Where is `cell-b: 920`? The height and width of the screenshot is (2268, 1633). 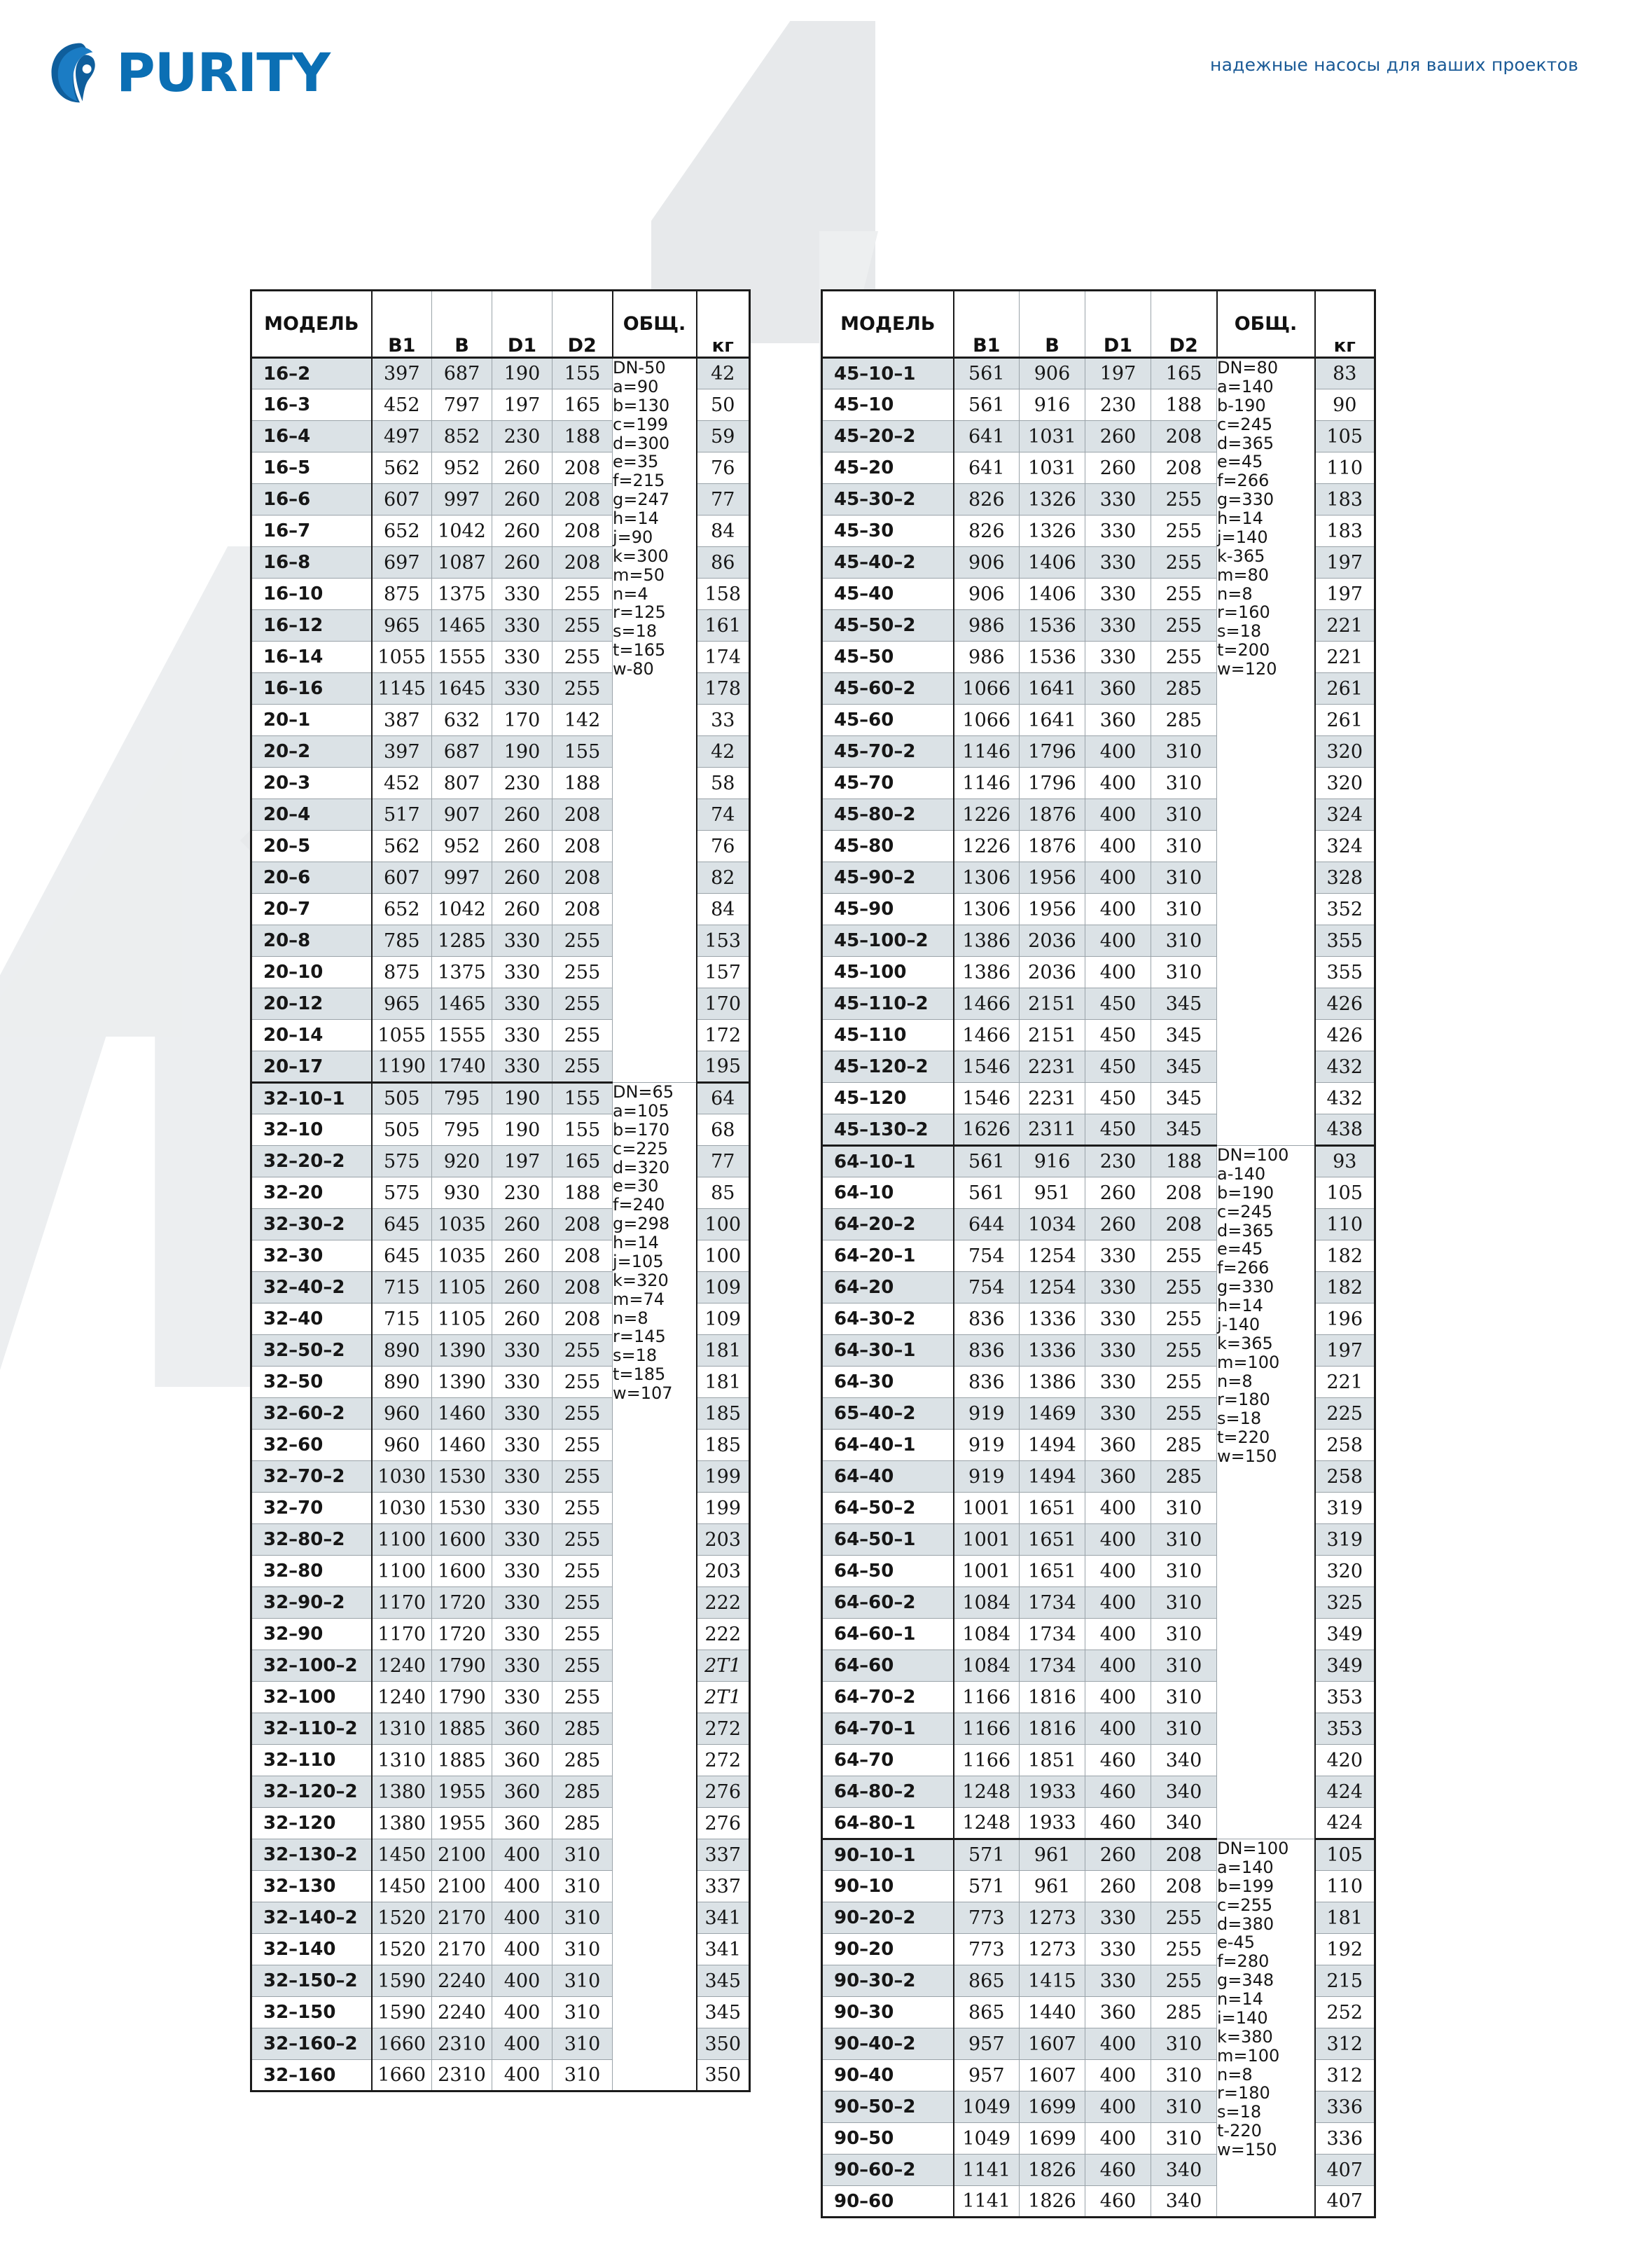
cell-b: 920 is located at coordinates (461, 1161).